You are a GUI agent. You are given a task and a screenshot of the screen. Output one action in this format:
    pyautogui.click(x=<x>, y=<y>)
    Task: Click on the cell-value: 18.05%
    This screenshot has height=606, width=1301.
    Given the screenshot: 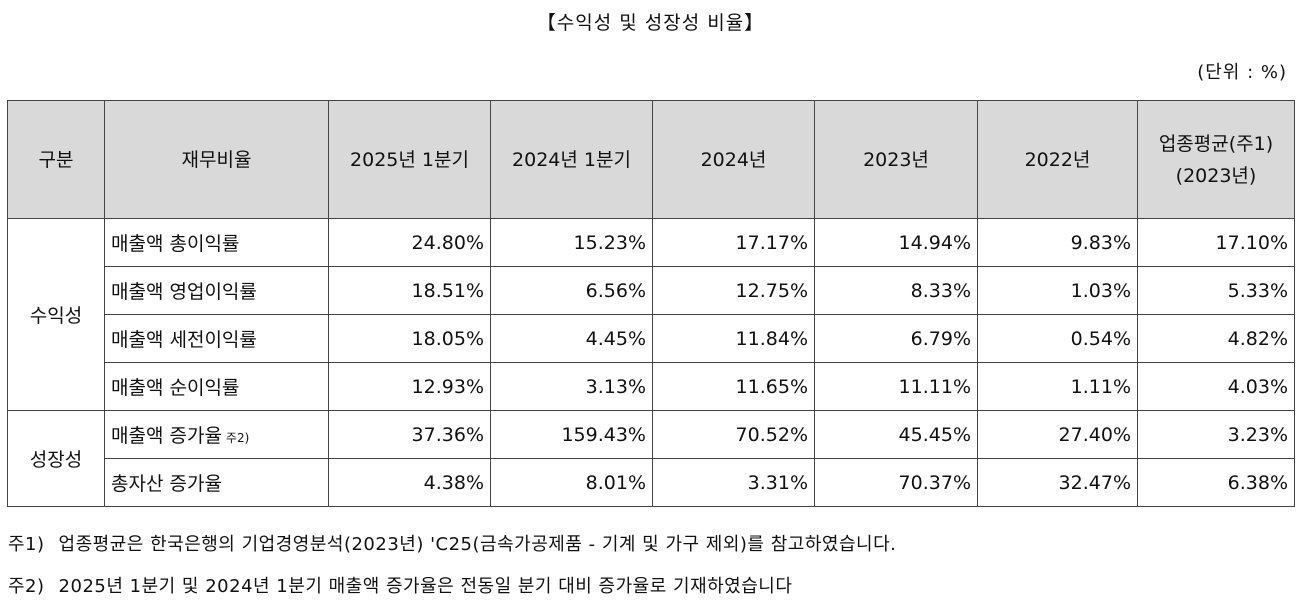 What is the action you would take?
    pyautogui.click(x=409, y=338)
    